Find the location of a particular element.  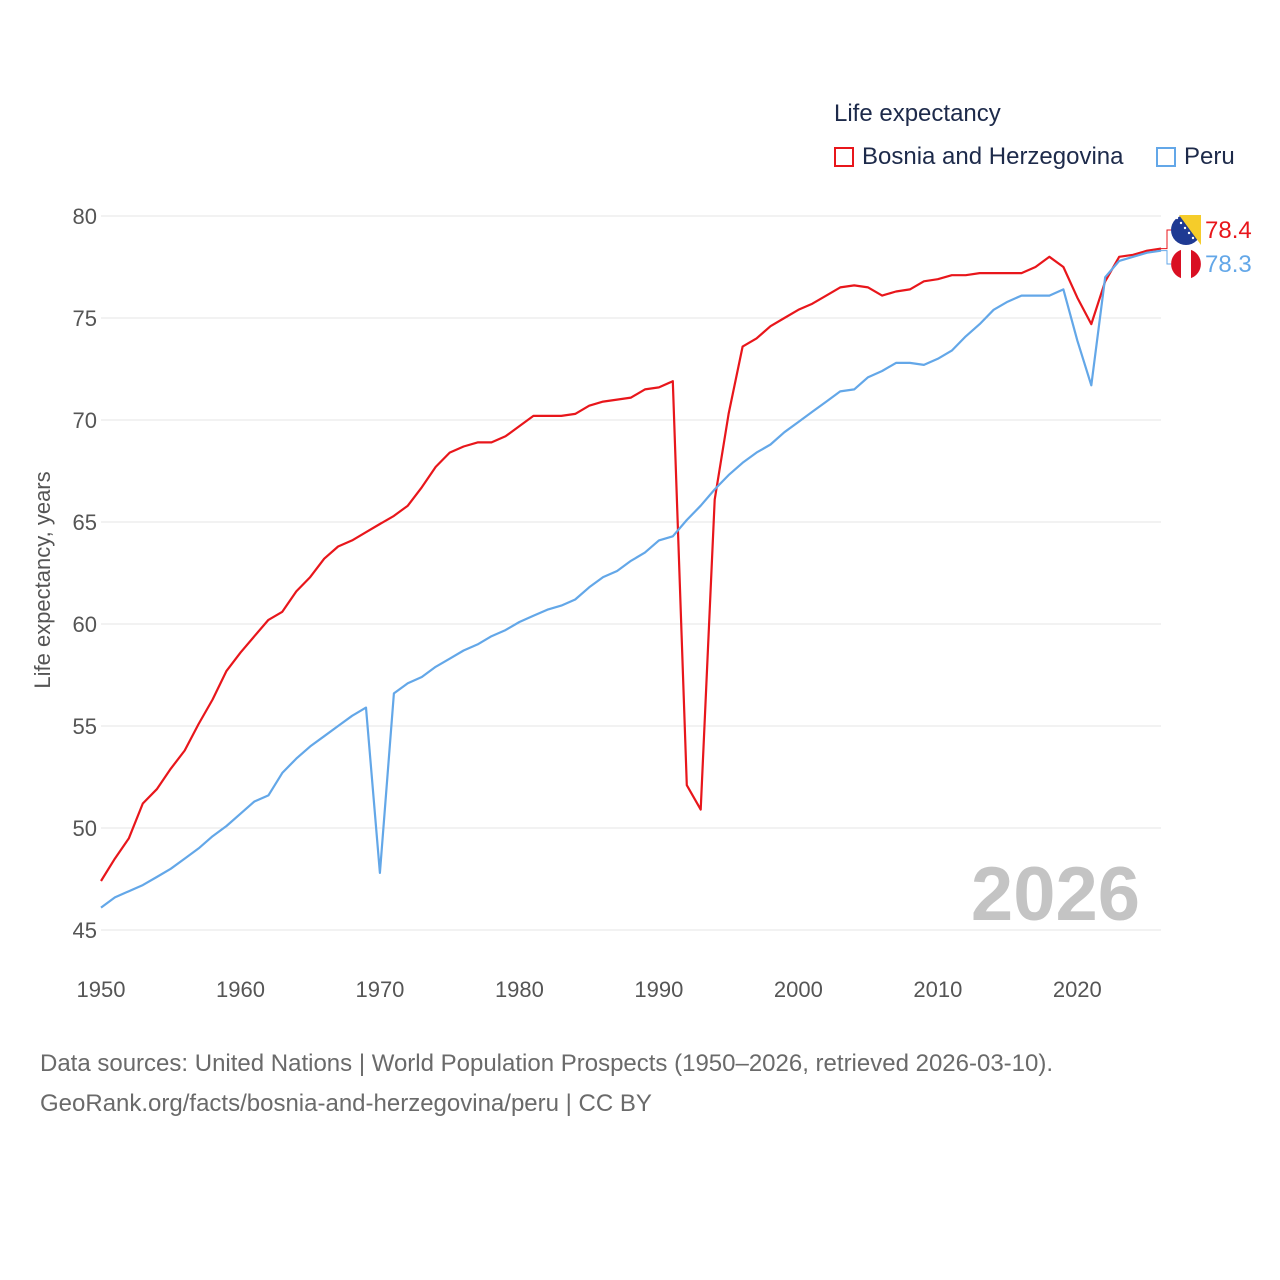

x-tick-label: 1980 is located at coordinates (519, 989).